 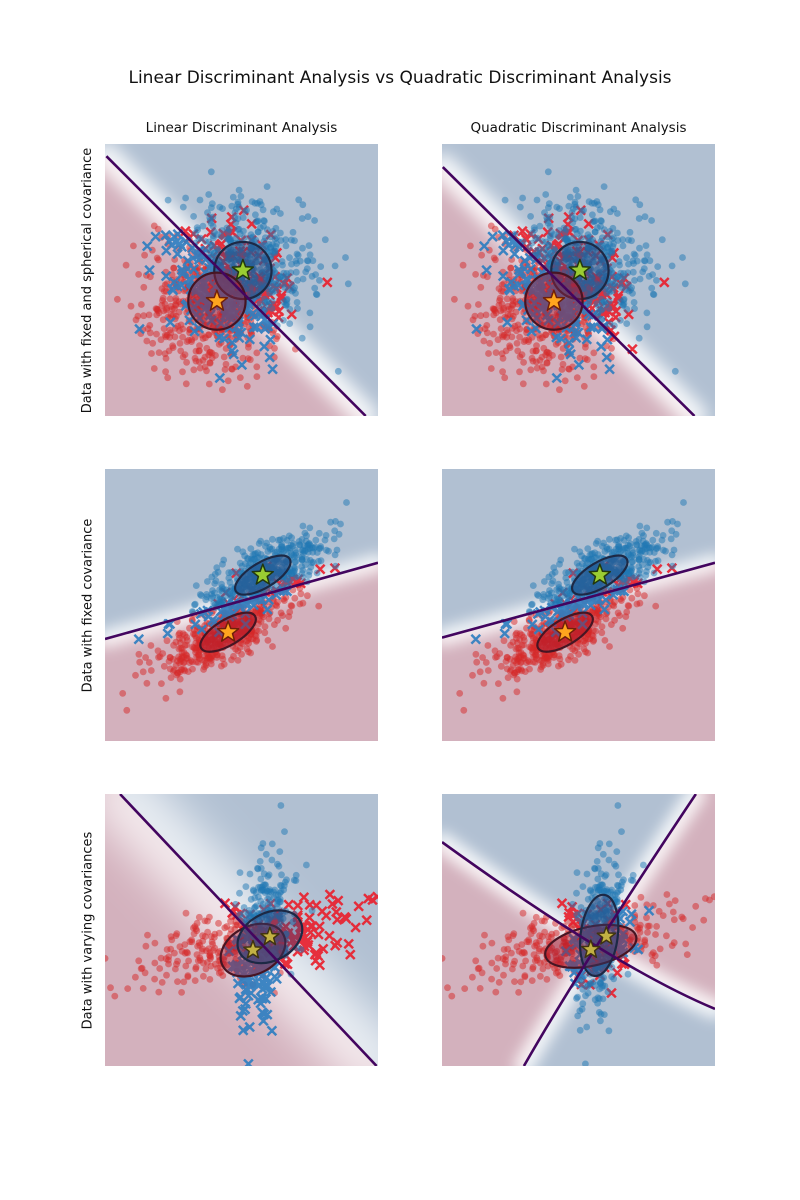 I want to click on subplot-lda-spherical, so click(x=241, y=280).